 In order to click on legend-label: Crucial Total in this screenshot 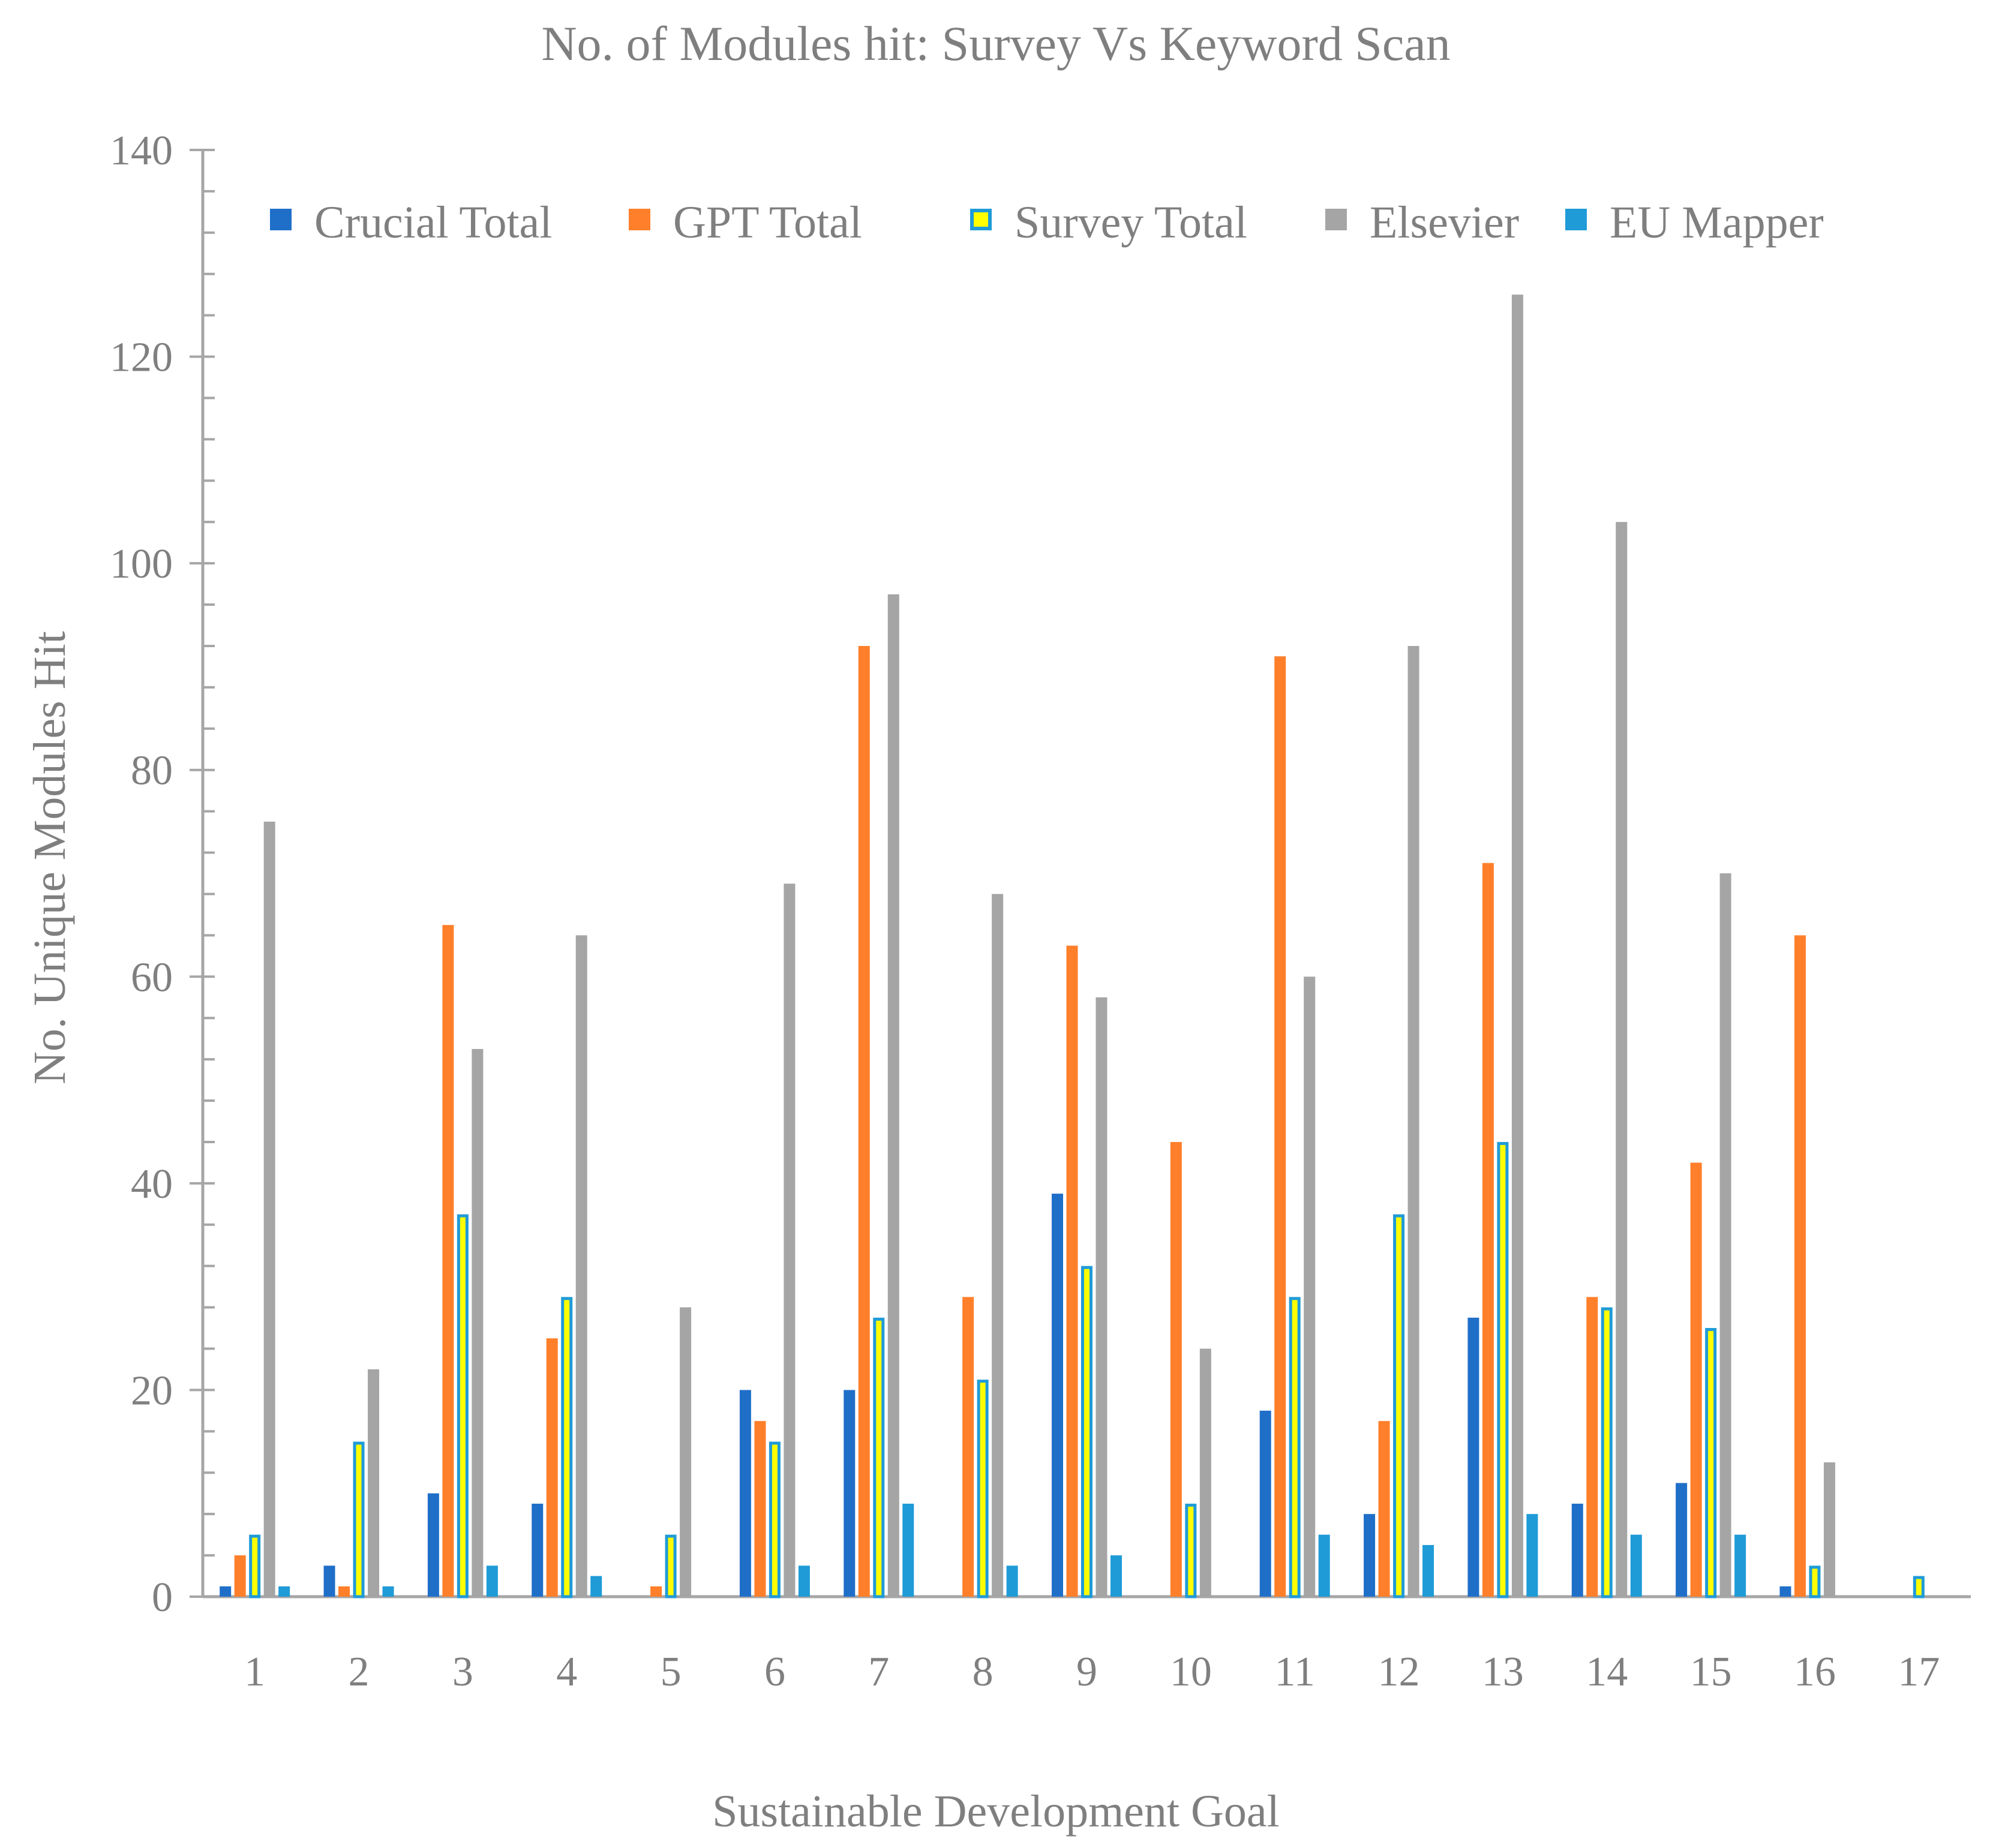, I will do `click(433, 222)`.